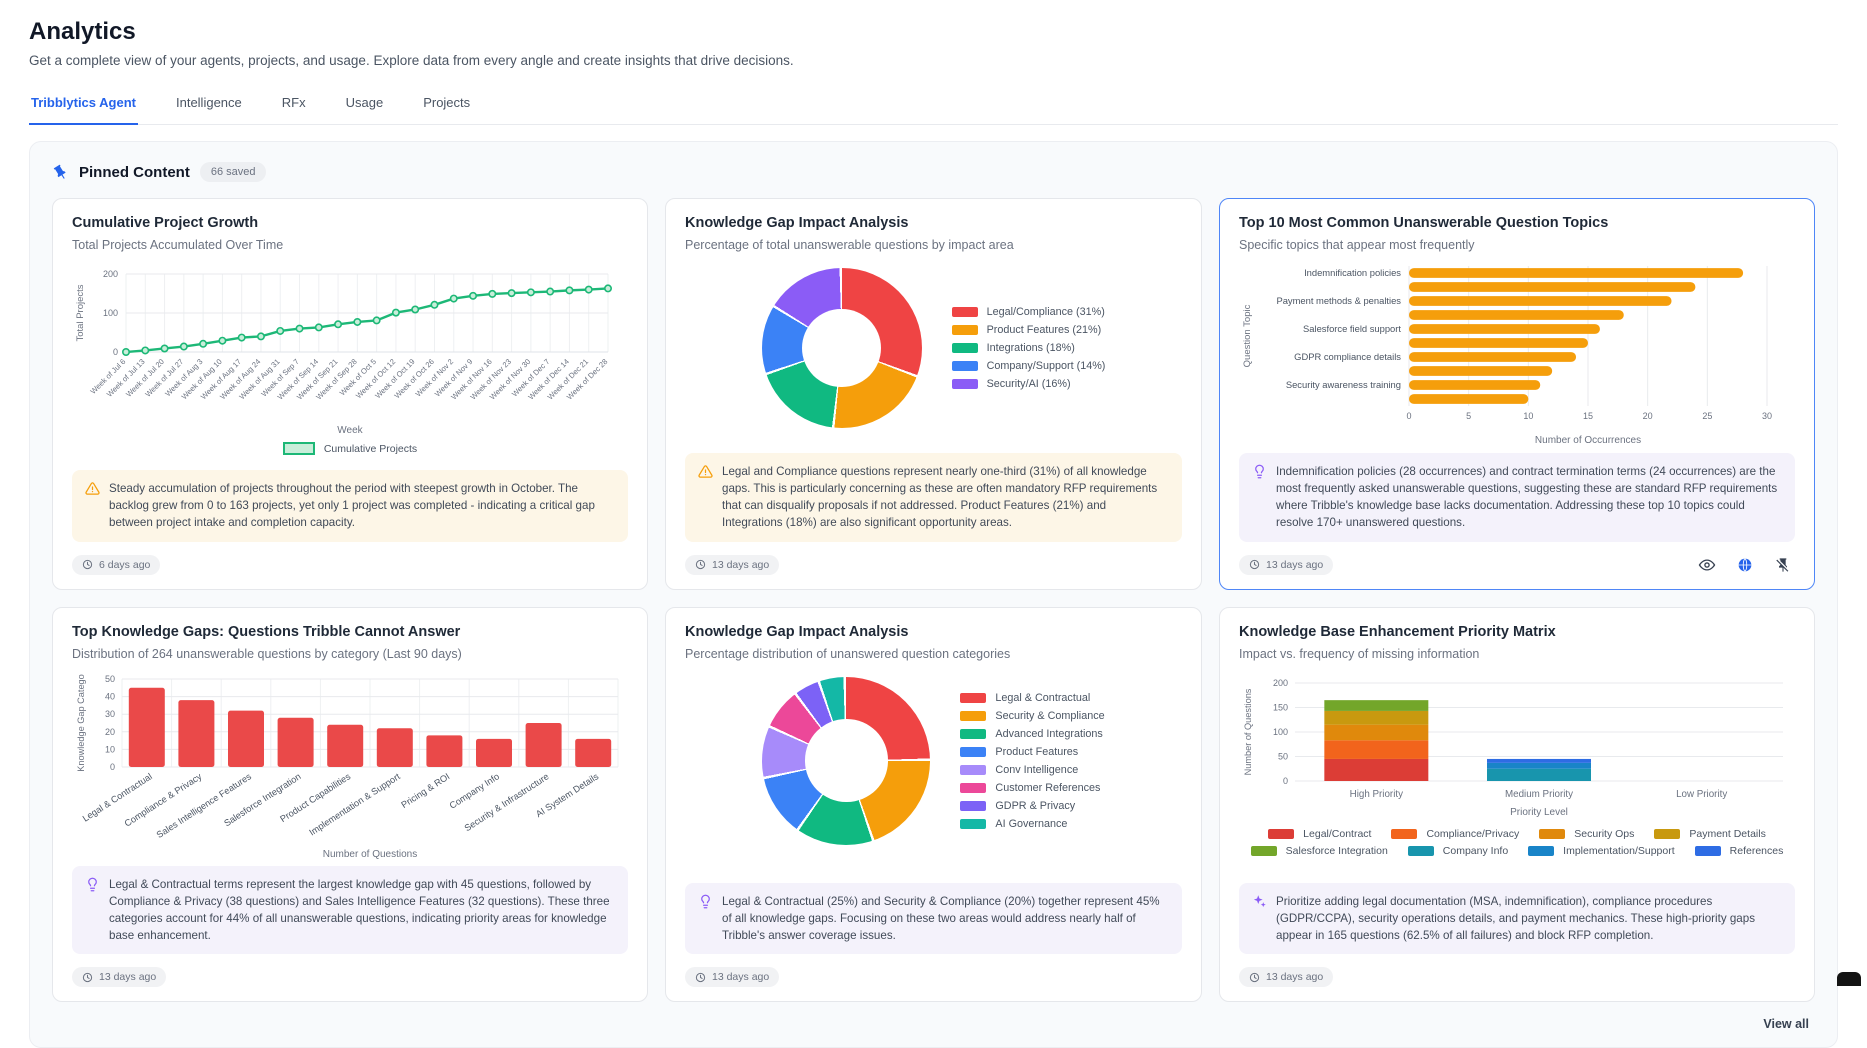 The height and width of the screenshot is (1048, 1867). What do you see at coordinates (933, 977) in the screenshot?
I see `card-footer: 13 days ago` at bounding box center [933, 977].